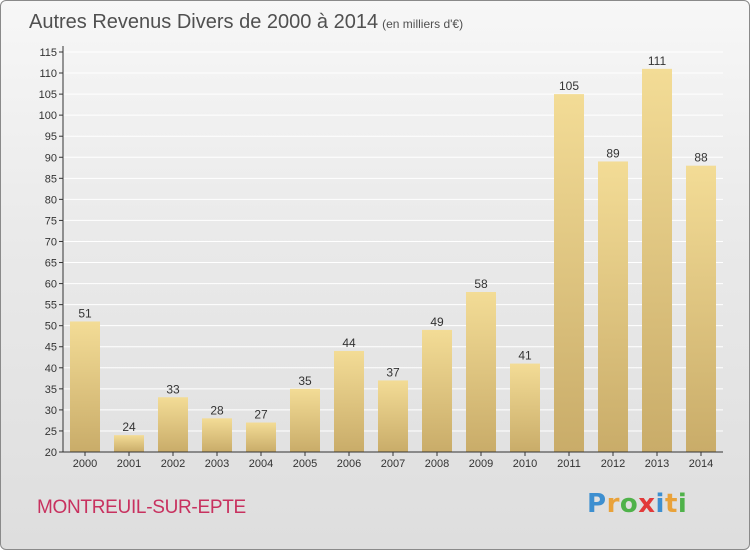 Image resolution: width=750 pixels, height=550 pixels. Describe the element at coordinates (51, 158) in the screenshot. I see `y-tick-label: 90` at that location.